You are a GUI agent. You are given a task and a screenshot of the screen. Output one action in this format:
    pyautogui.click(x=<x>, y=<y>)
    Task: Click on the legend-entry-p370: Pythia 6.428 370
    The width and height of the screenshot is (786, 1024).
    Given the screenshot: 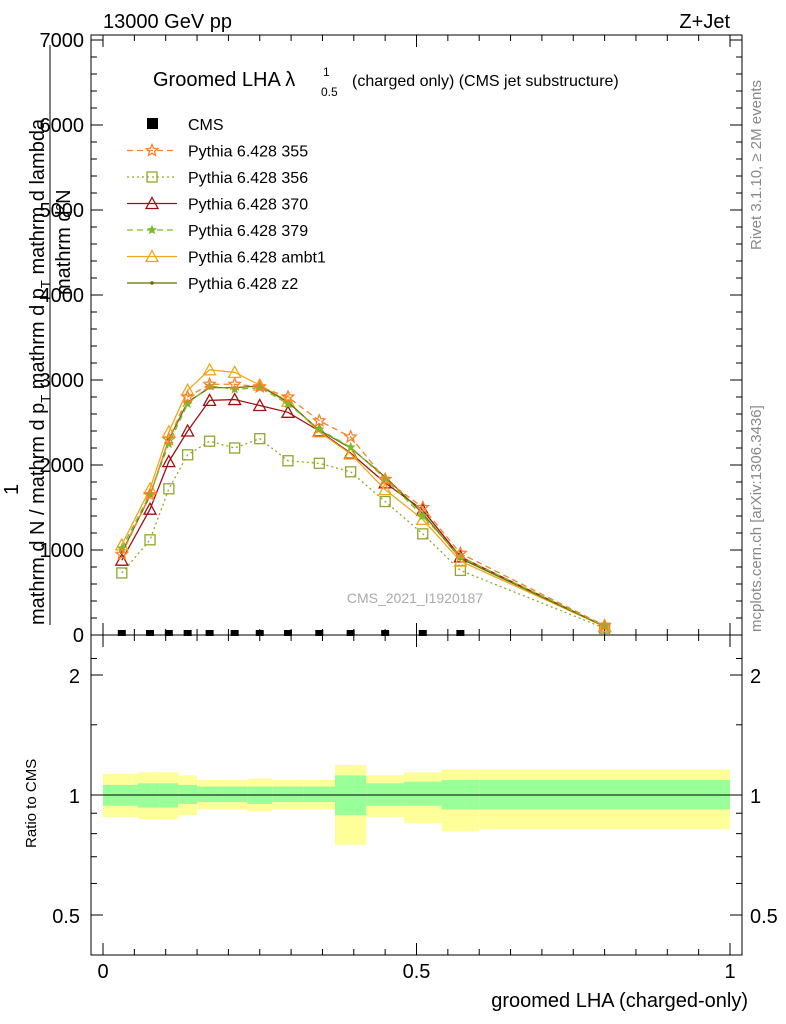 What is the action you would take?
    pyautogui.click(x=217, y=205)
    